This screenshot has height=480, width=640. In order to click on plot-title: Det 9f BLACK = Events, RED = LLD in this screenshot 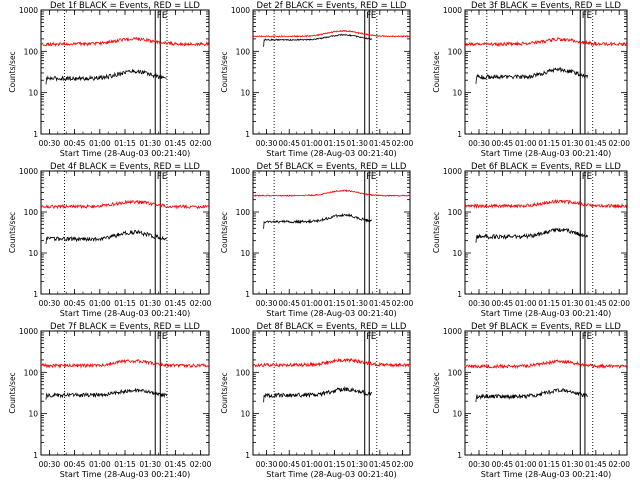, I will do `click(546, 327)`.